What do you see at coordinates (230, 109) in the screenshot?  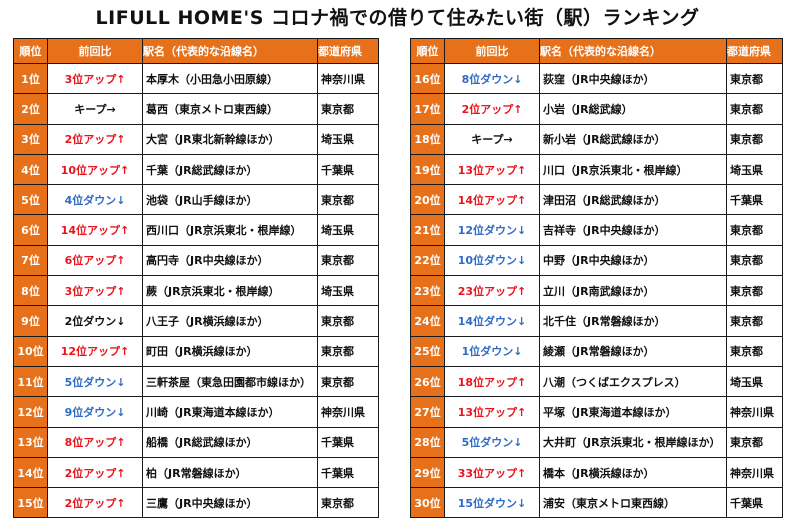 I see `station-cell: 葛西（東京メトロ東西線）` at bounding box center [230, 109].